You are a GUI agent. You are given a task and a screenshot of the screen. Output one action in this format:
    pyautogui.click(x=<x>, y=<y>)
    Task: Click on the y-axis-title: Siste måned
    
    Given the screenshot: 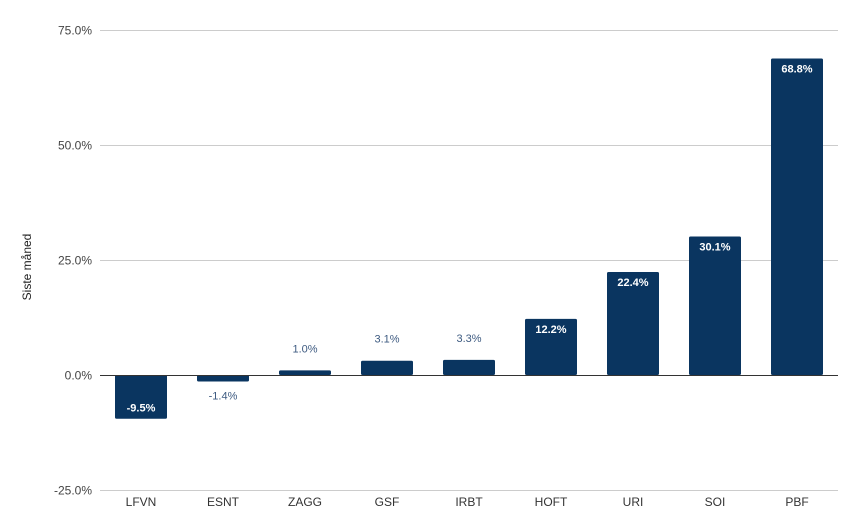 What is the action you would take?
    pyautogui.click(x=27, y=267)
    